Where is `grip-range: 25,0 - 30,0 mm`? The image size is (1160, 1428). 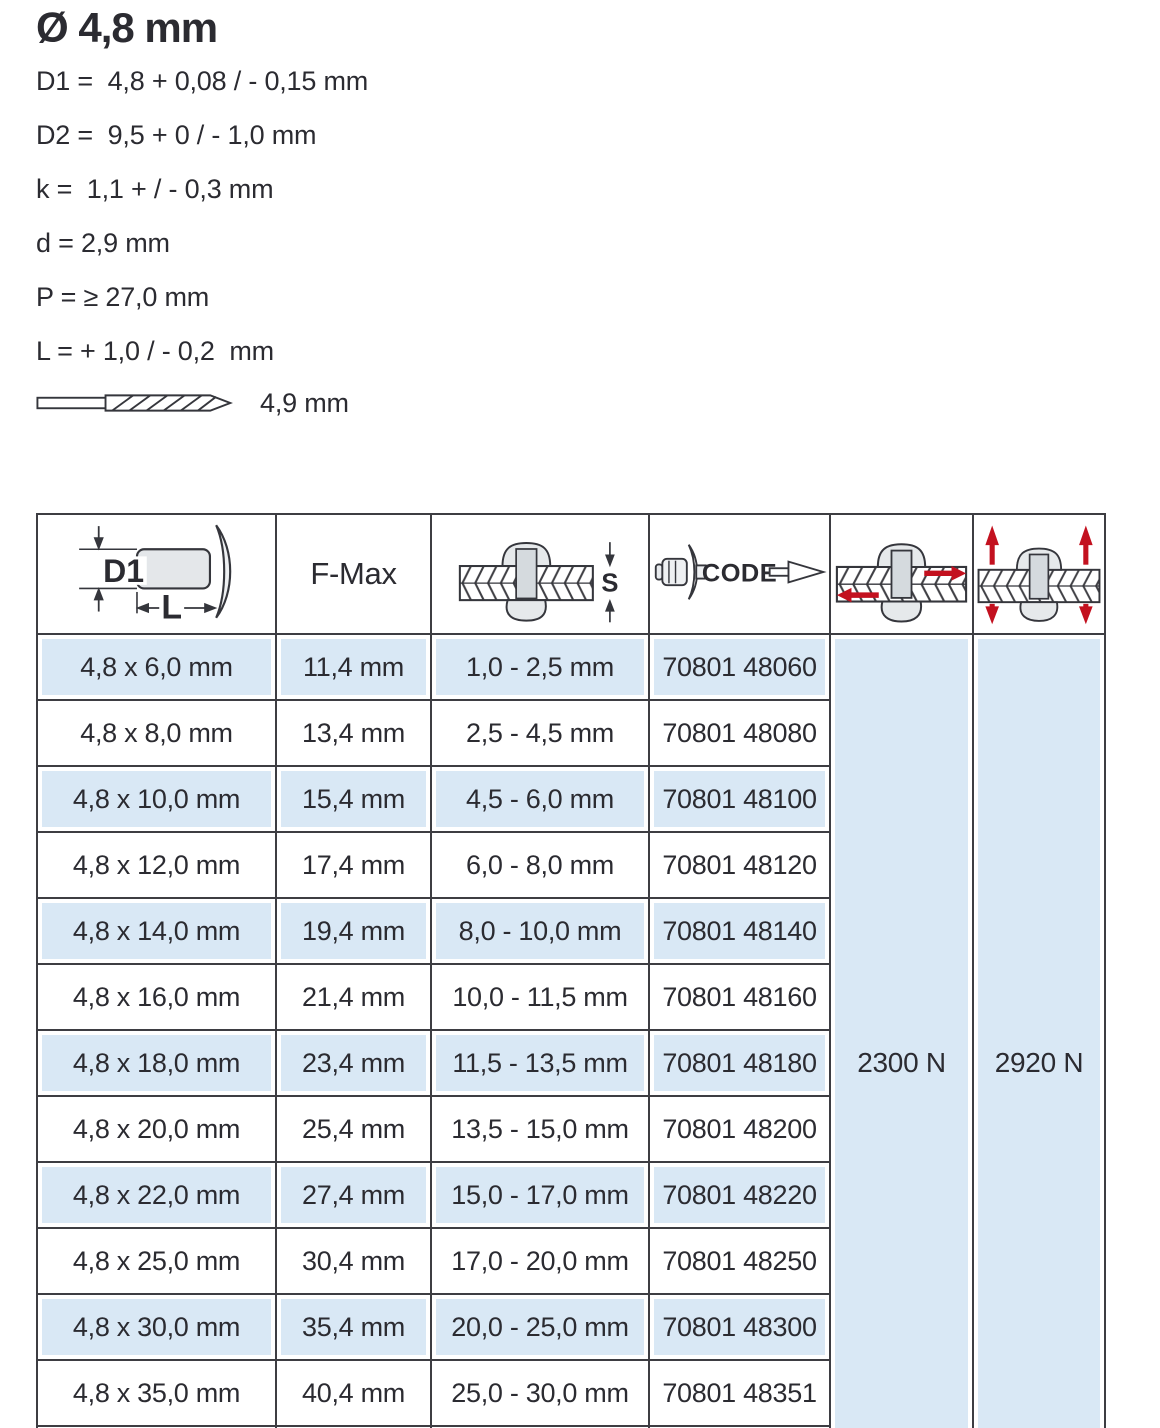 grip-range: 25,0 - 30,0 mm is located at coordinates (540, 1393).